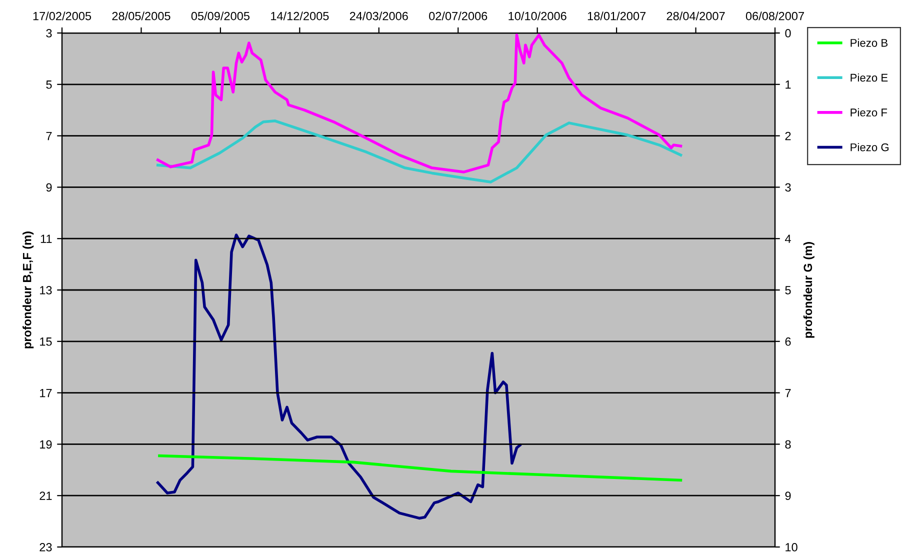 The width and height of the screenshot is (910, 553). What do you see at coordinates (788, 393) in the screenshot?
I see `y2-tick-label: 7` at bounding box center [788, 393].